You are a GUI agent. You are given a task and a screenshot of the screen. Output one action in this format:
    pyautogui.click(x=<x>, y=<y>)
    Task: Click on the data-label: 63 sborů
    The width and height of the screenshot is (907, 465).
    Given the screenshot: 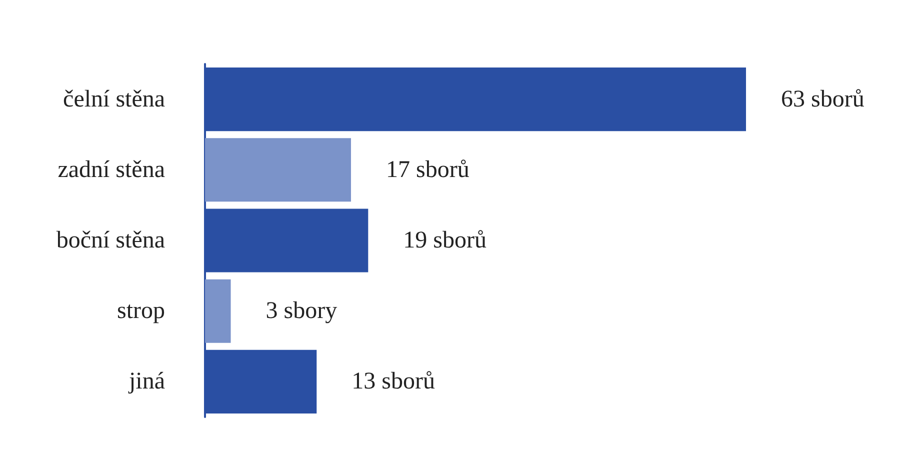 What is the action you would take?
    pyautogui.click(x=822, y=99)
    